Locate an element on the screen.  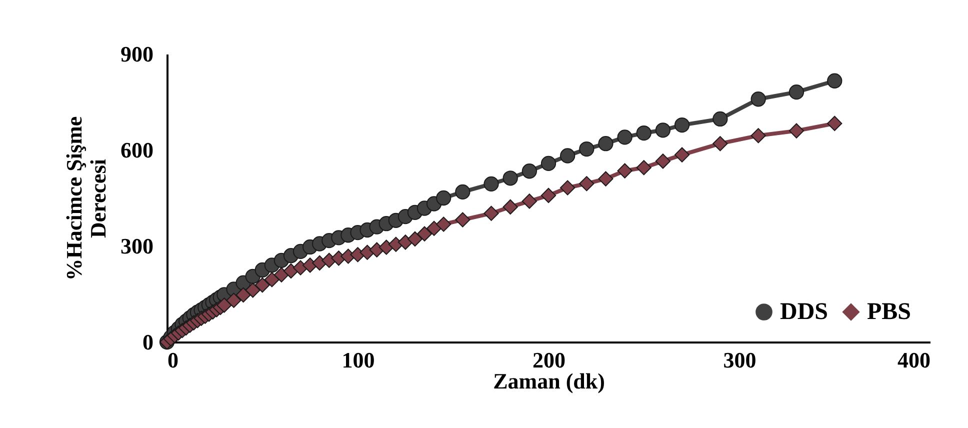
x-tick-label: 300 is located at coordinates (739, 360).